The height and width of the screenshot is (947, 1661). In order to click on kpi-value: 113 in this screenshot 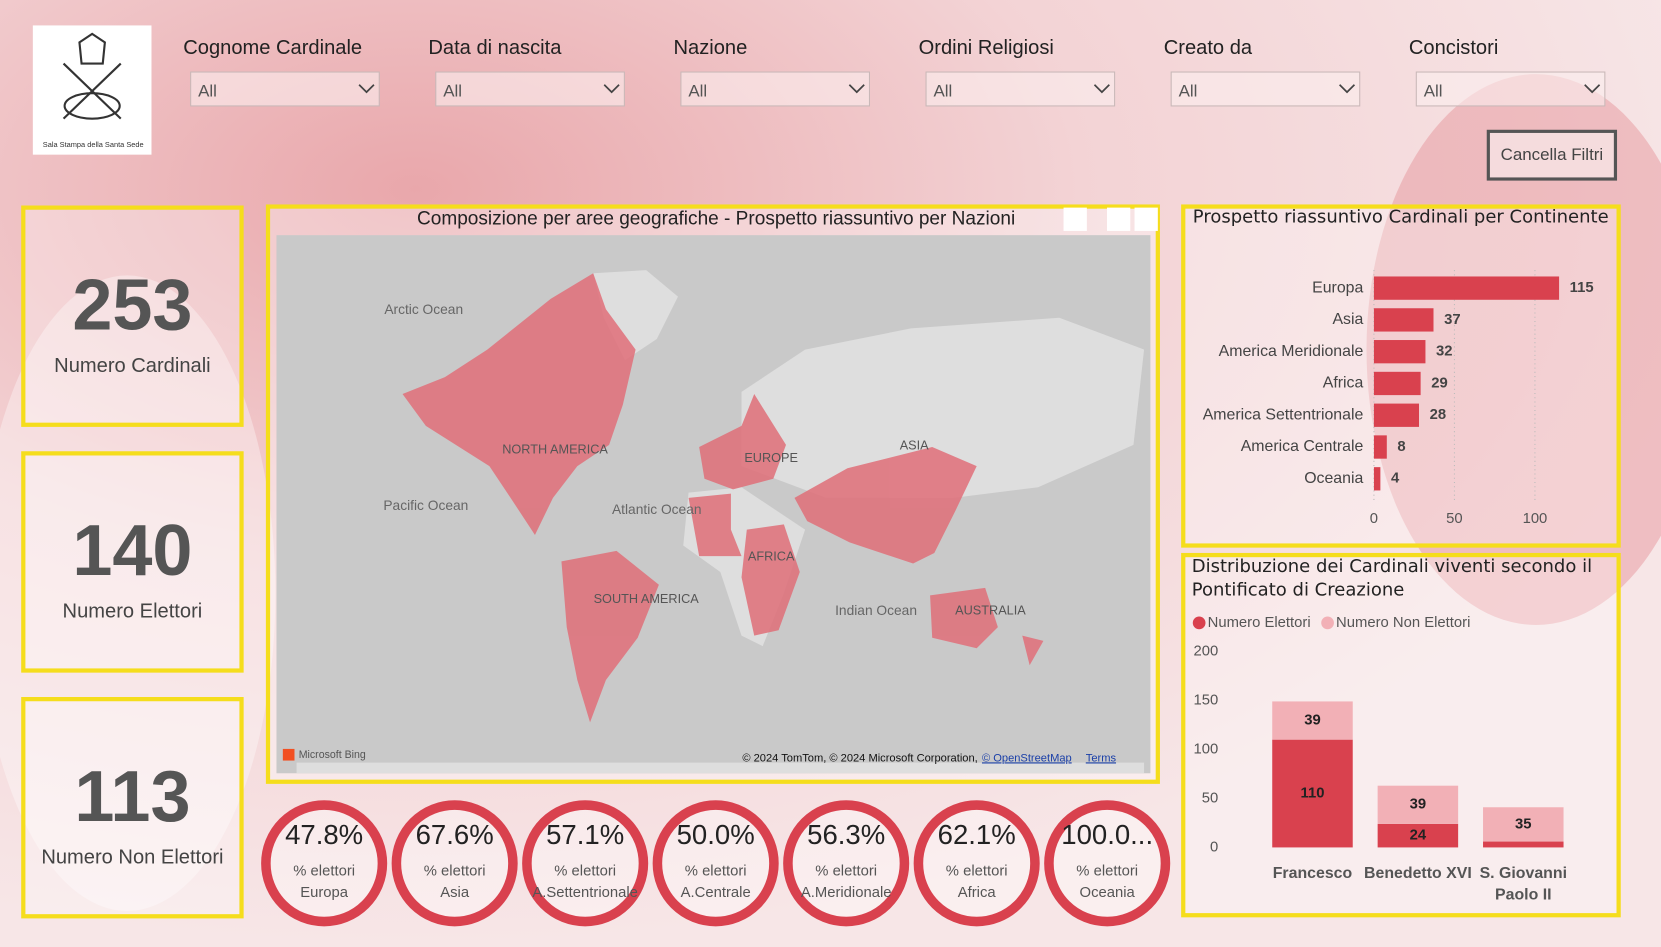, I will do `click(132, 797)`.